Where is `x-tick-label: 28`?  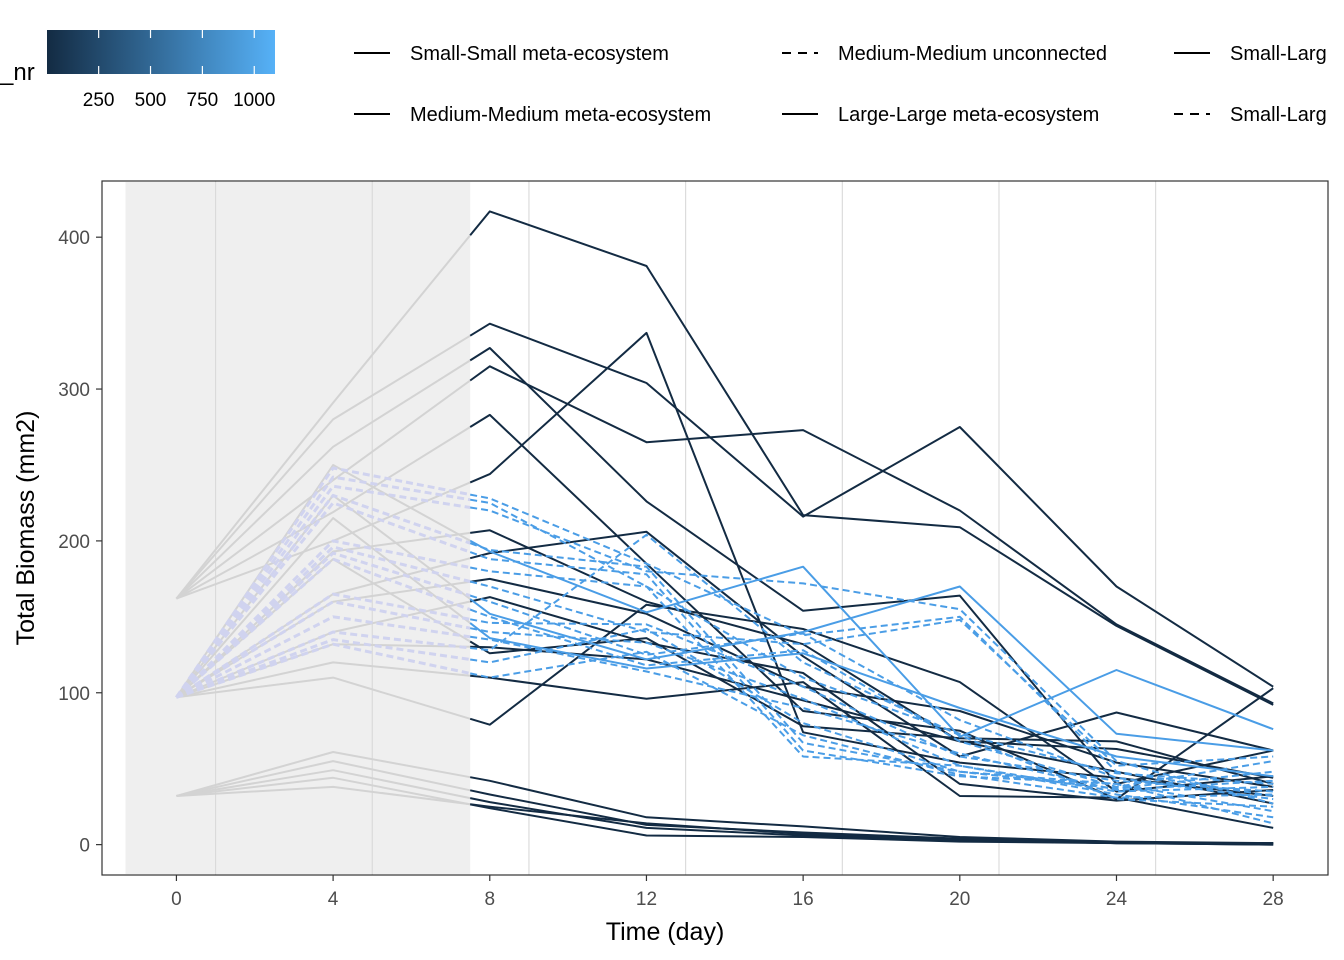 x-tick-label: 28 is located at coordinates (1273, 899).